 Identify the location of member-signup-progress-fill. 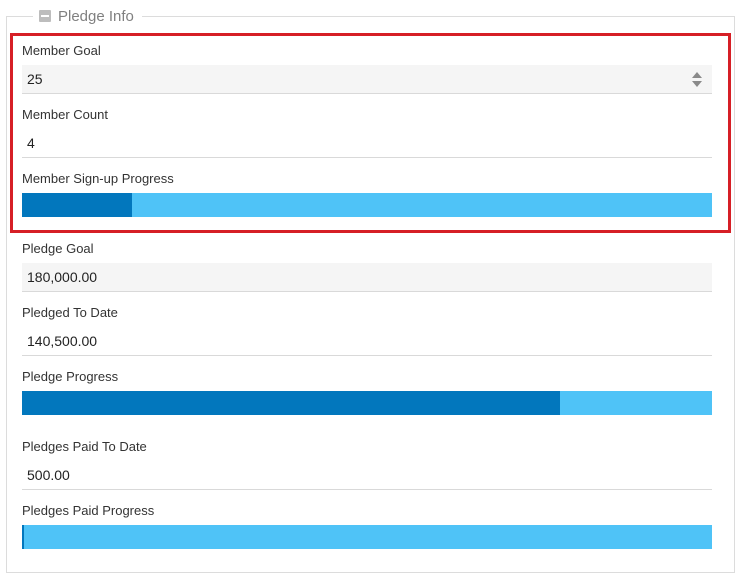
(77, 205).